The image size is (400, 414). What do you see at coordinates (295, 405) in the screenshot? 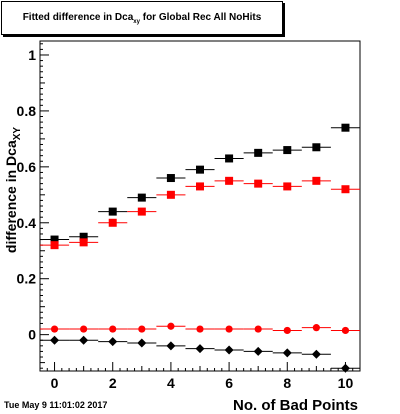
I see `x-axis-label: No. of Bad Points` at bounding box center [295, 405].